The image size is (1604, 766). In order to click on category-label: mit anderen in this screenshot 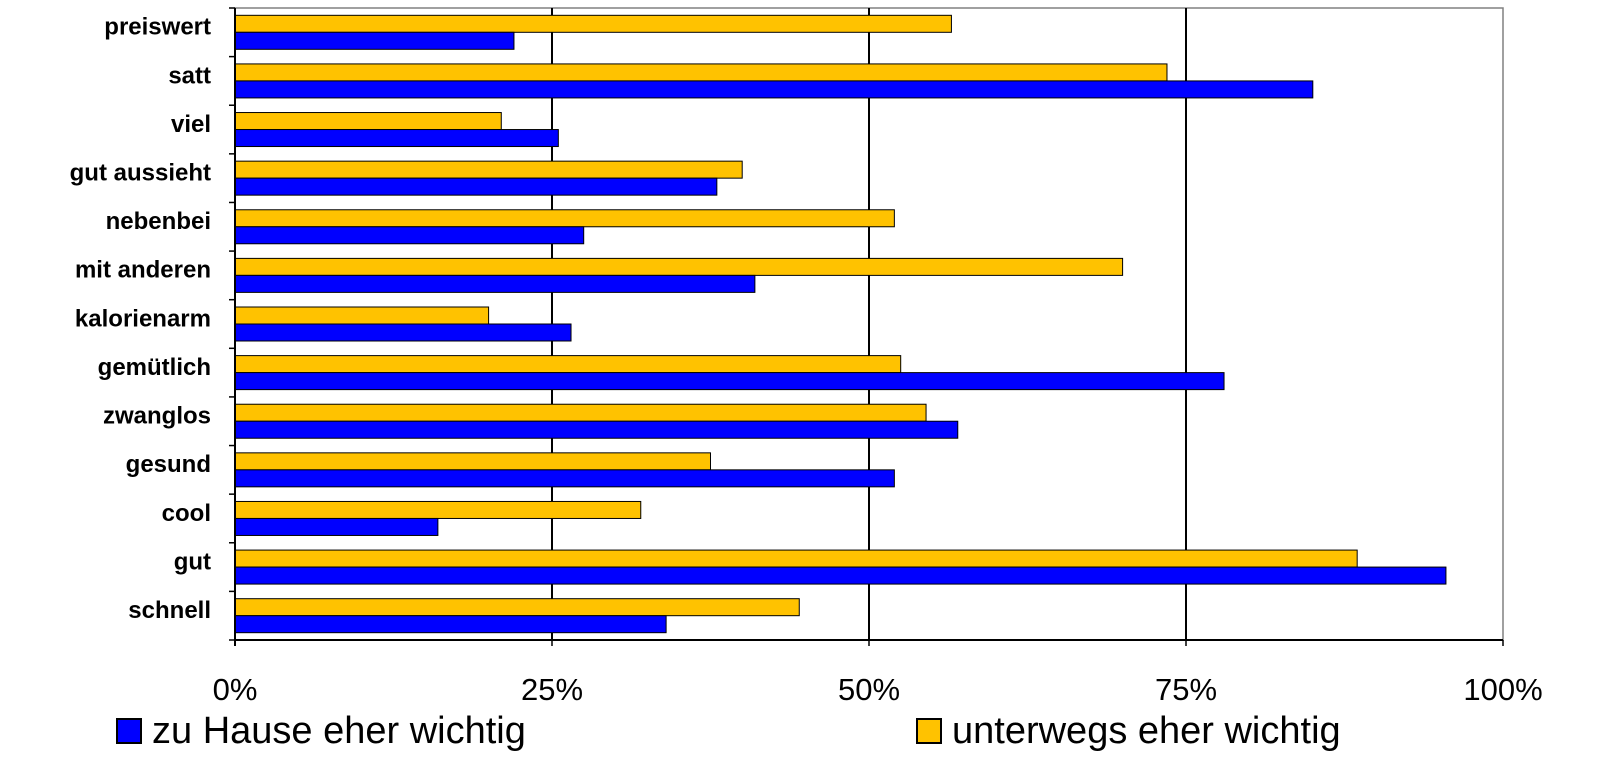, I will do `click(143, 270)`.